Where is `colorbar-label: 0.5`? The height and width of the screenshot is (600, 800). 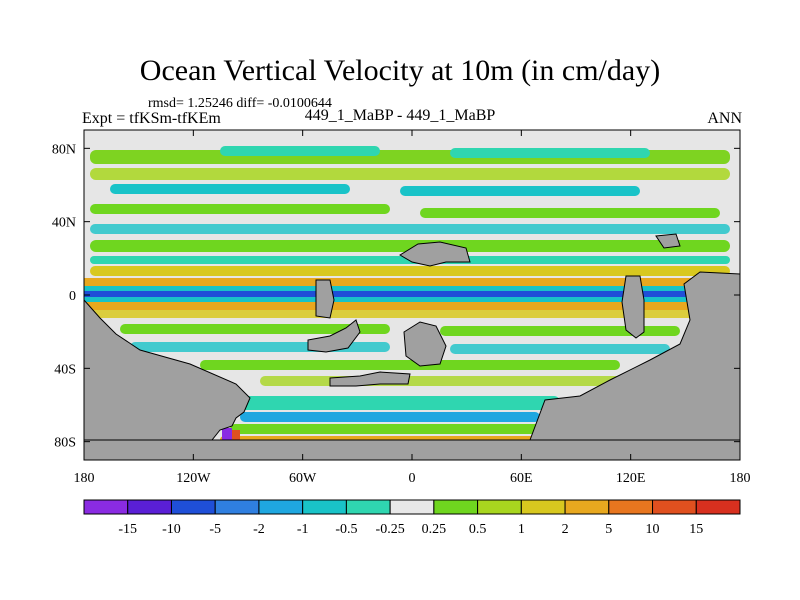 colorbar-label: 0.5 is located at coordinates (478, 529).